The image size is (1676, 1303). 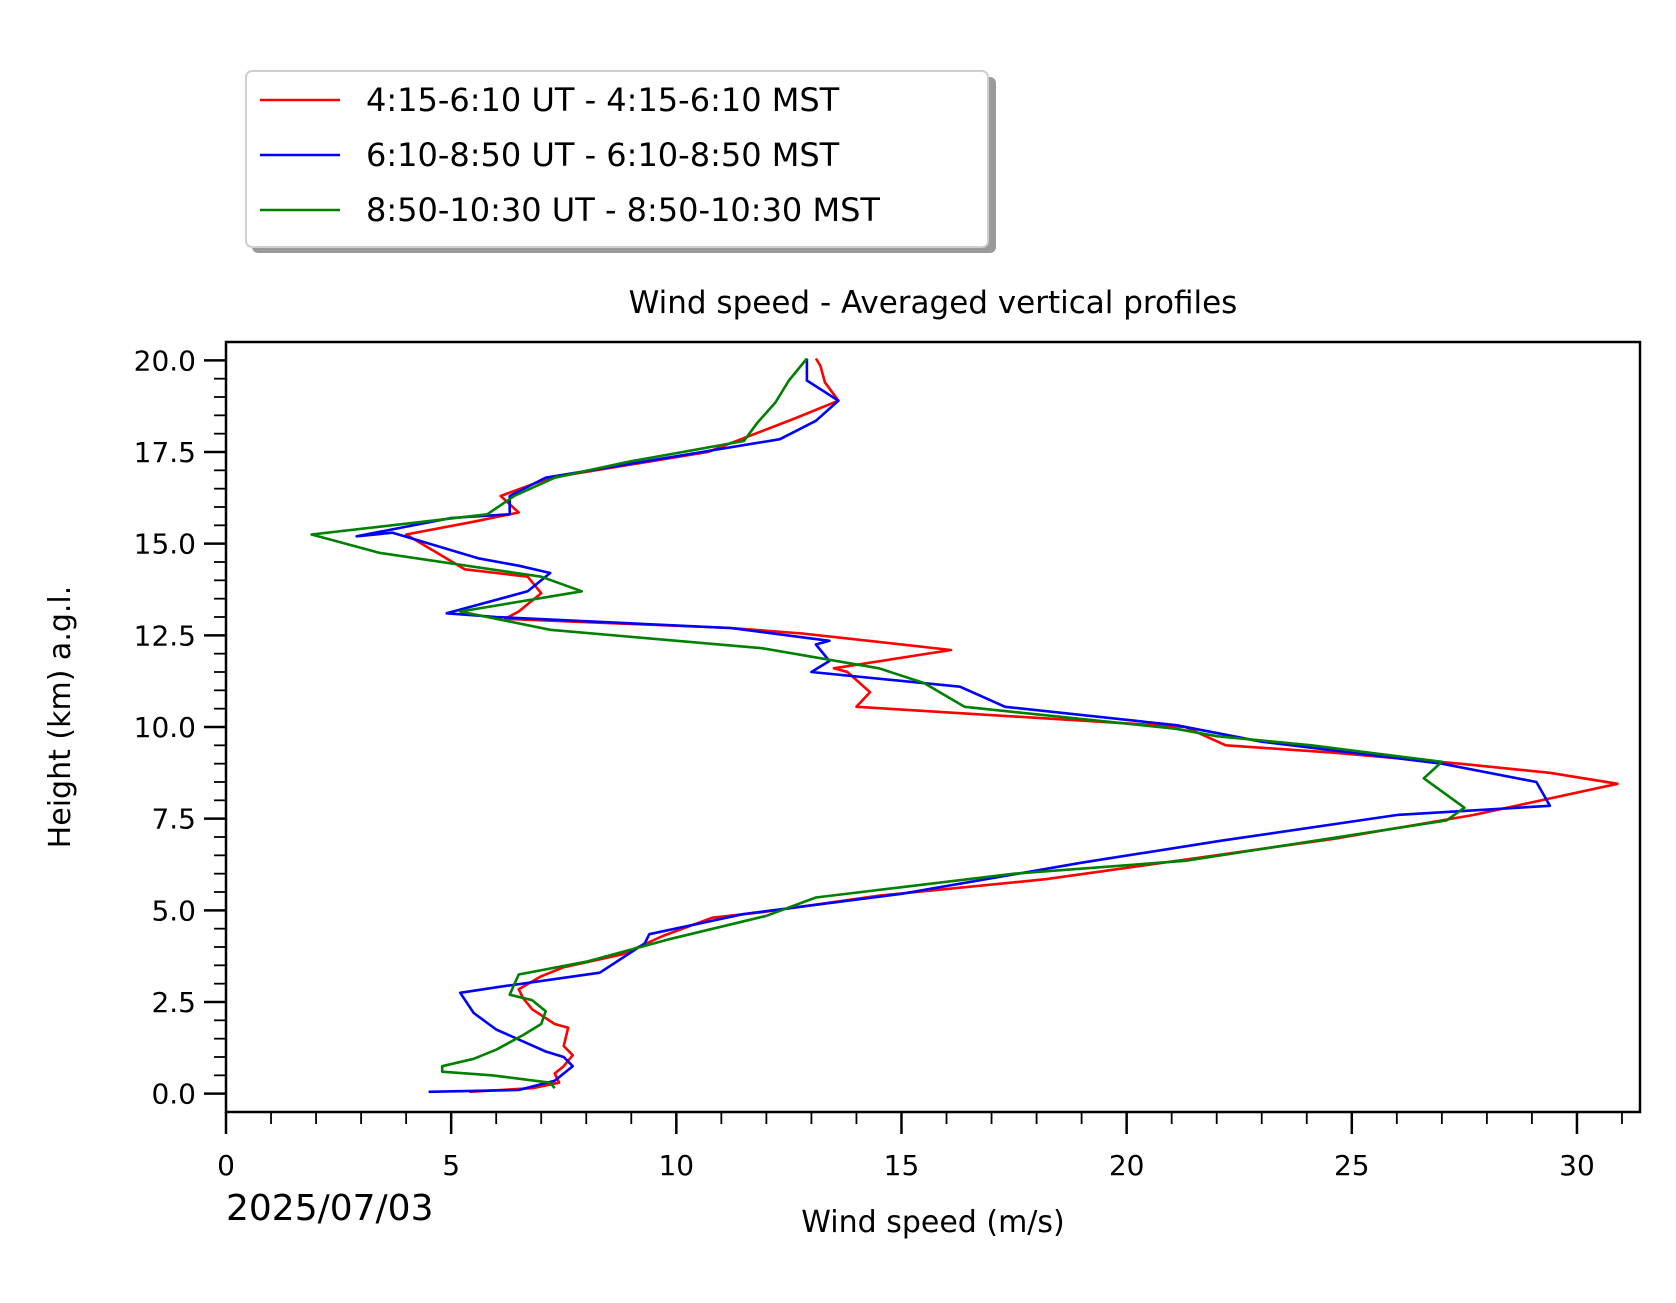 What do you see at coordinates (165, 544) in the screenshot?
I see `y-tick-label: 15.0` at bounding box center [165, 544].